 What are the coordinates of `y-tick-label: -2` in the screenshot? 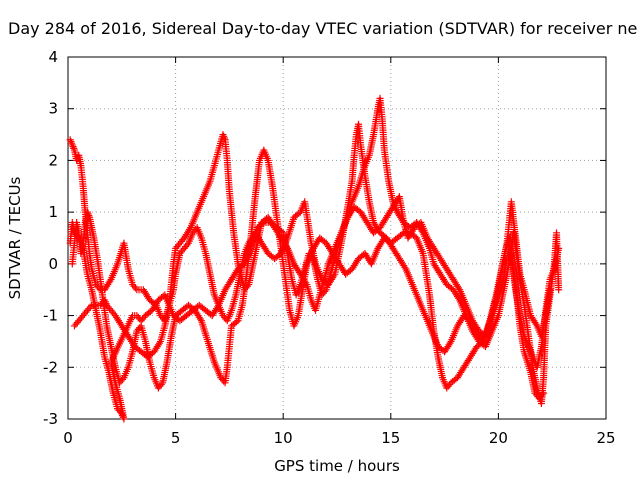 It's located at (50, 367).